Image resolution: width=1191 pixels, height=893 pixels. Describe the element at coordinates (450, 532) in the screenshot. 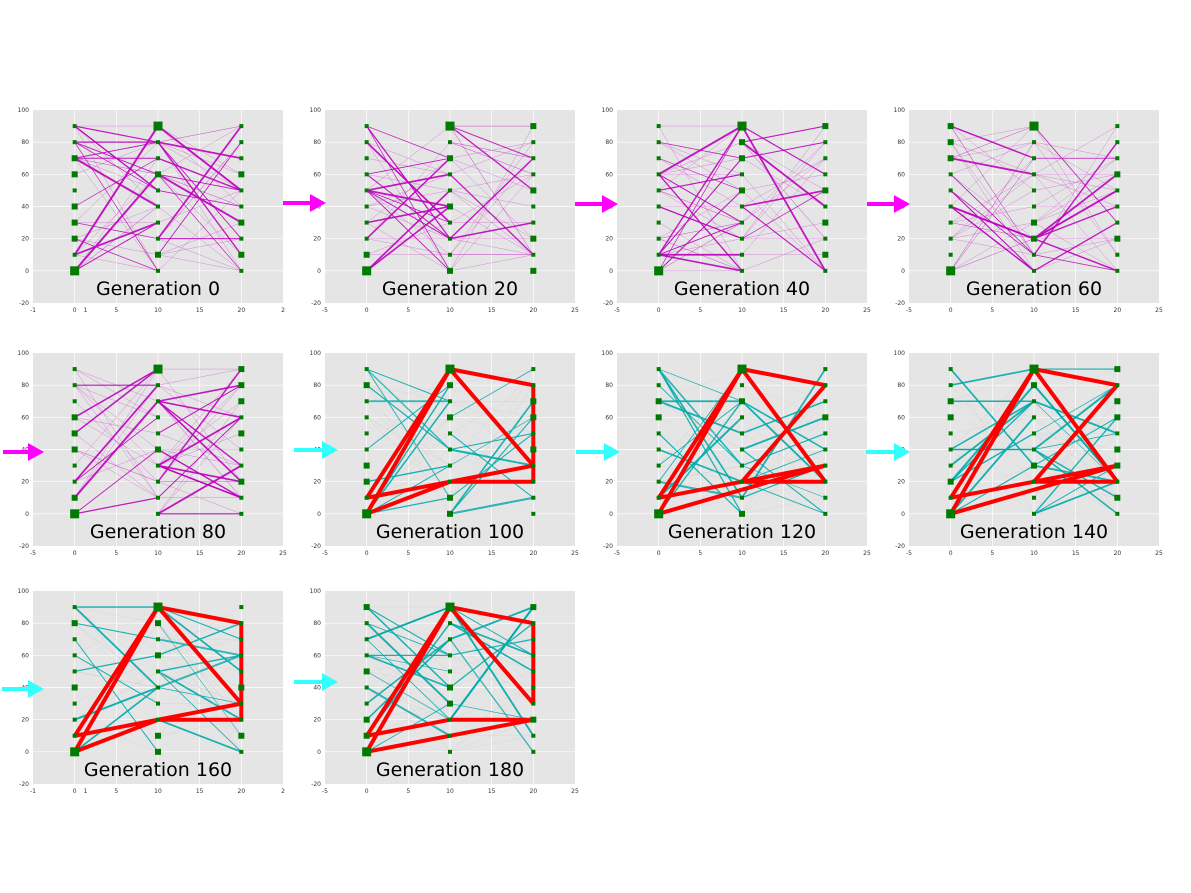

I see `generation-caption: Generation 100` at that location.